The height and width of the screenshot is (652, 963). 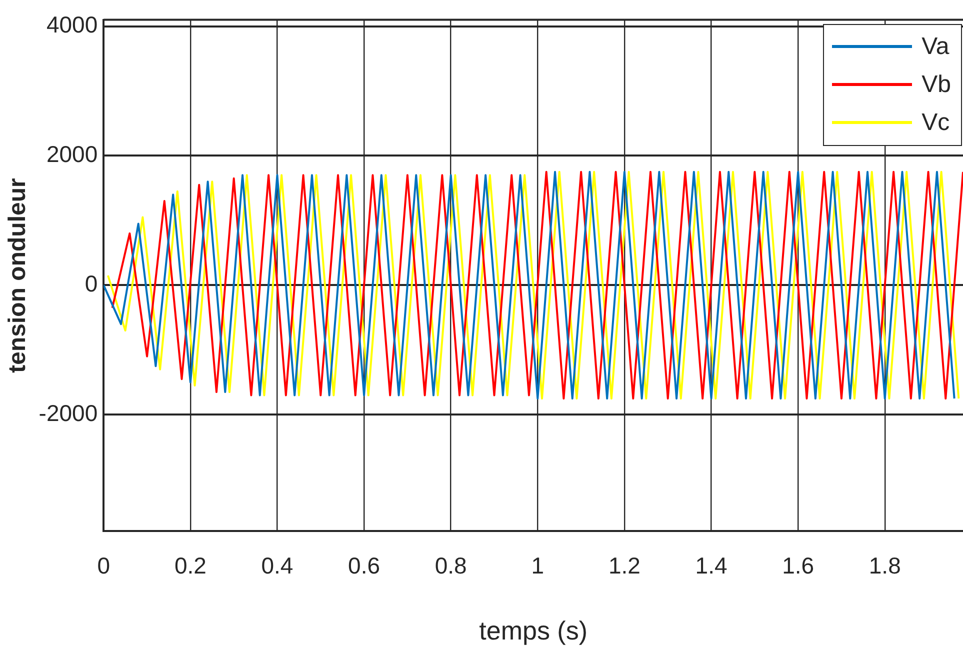 I want to click on x-tick-label: 1.8, so click(x=884, y=565).